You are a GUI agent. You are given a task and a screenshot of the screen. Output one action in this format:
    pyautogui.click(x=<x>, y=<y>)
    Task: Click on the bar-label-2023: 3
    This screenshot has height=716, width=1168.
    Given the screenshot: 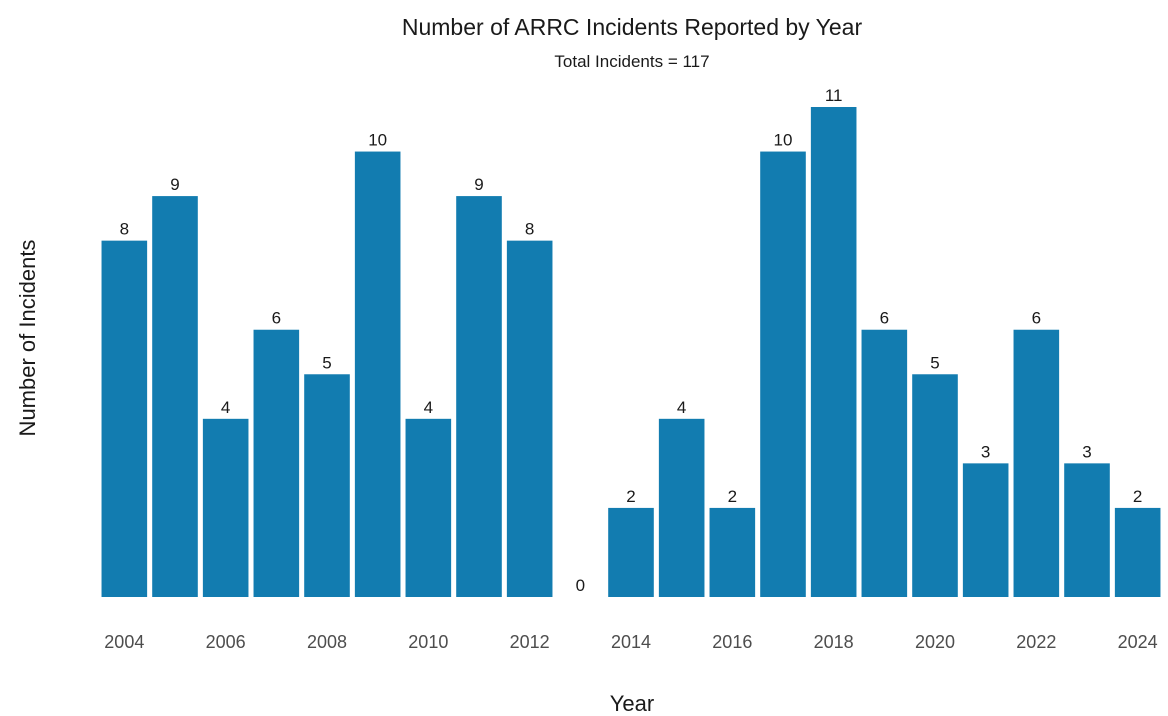 What is the action you would take?
    pyautogui.click(x=1086, y=451)
    